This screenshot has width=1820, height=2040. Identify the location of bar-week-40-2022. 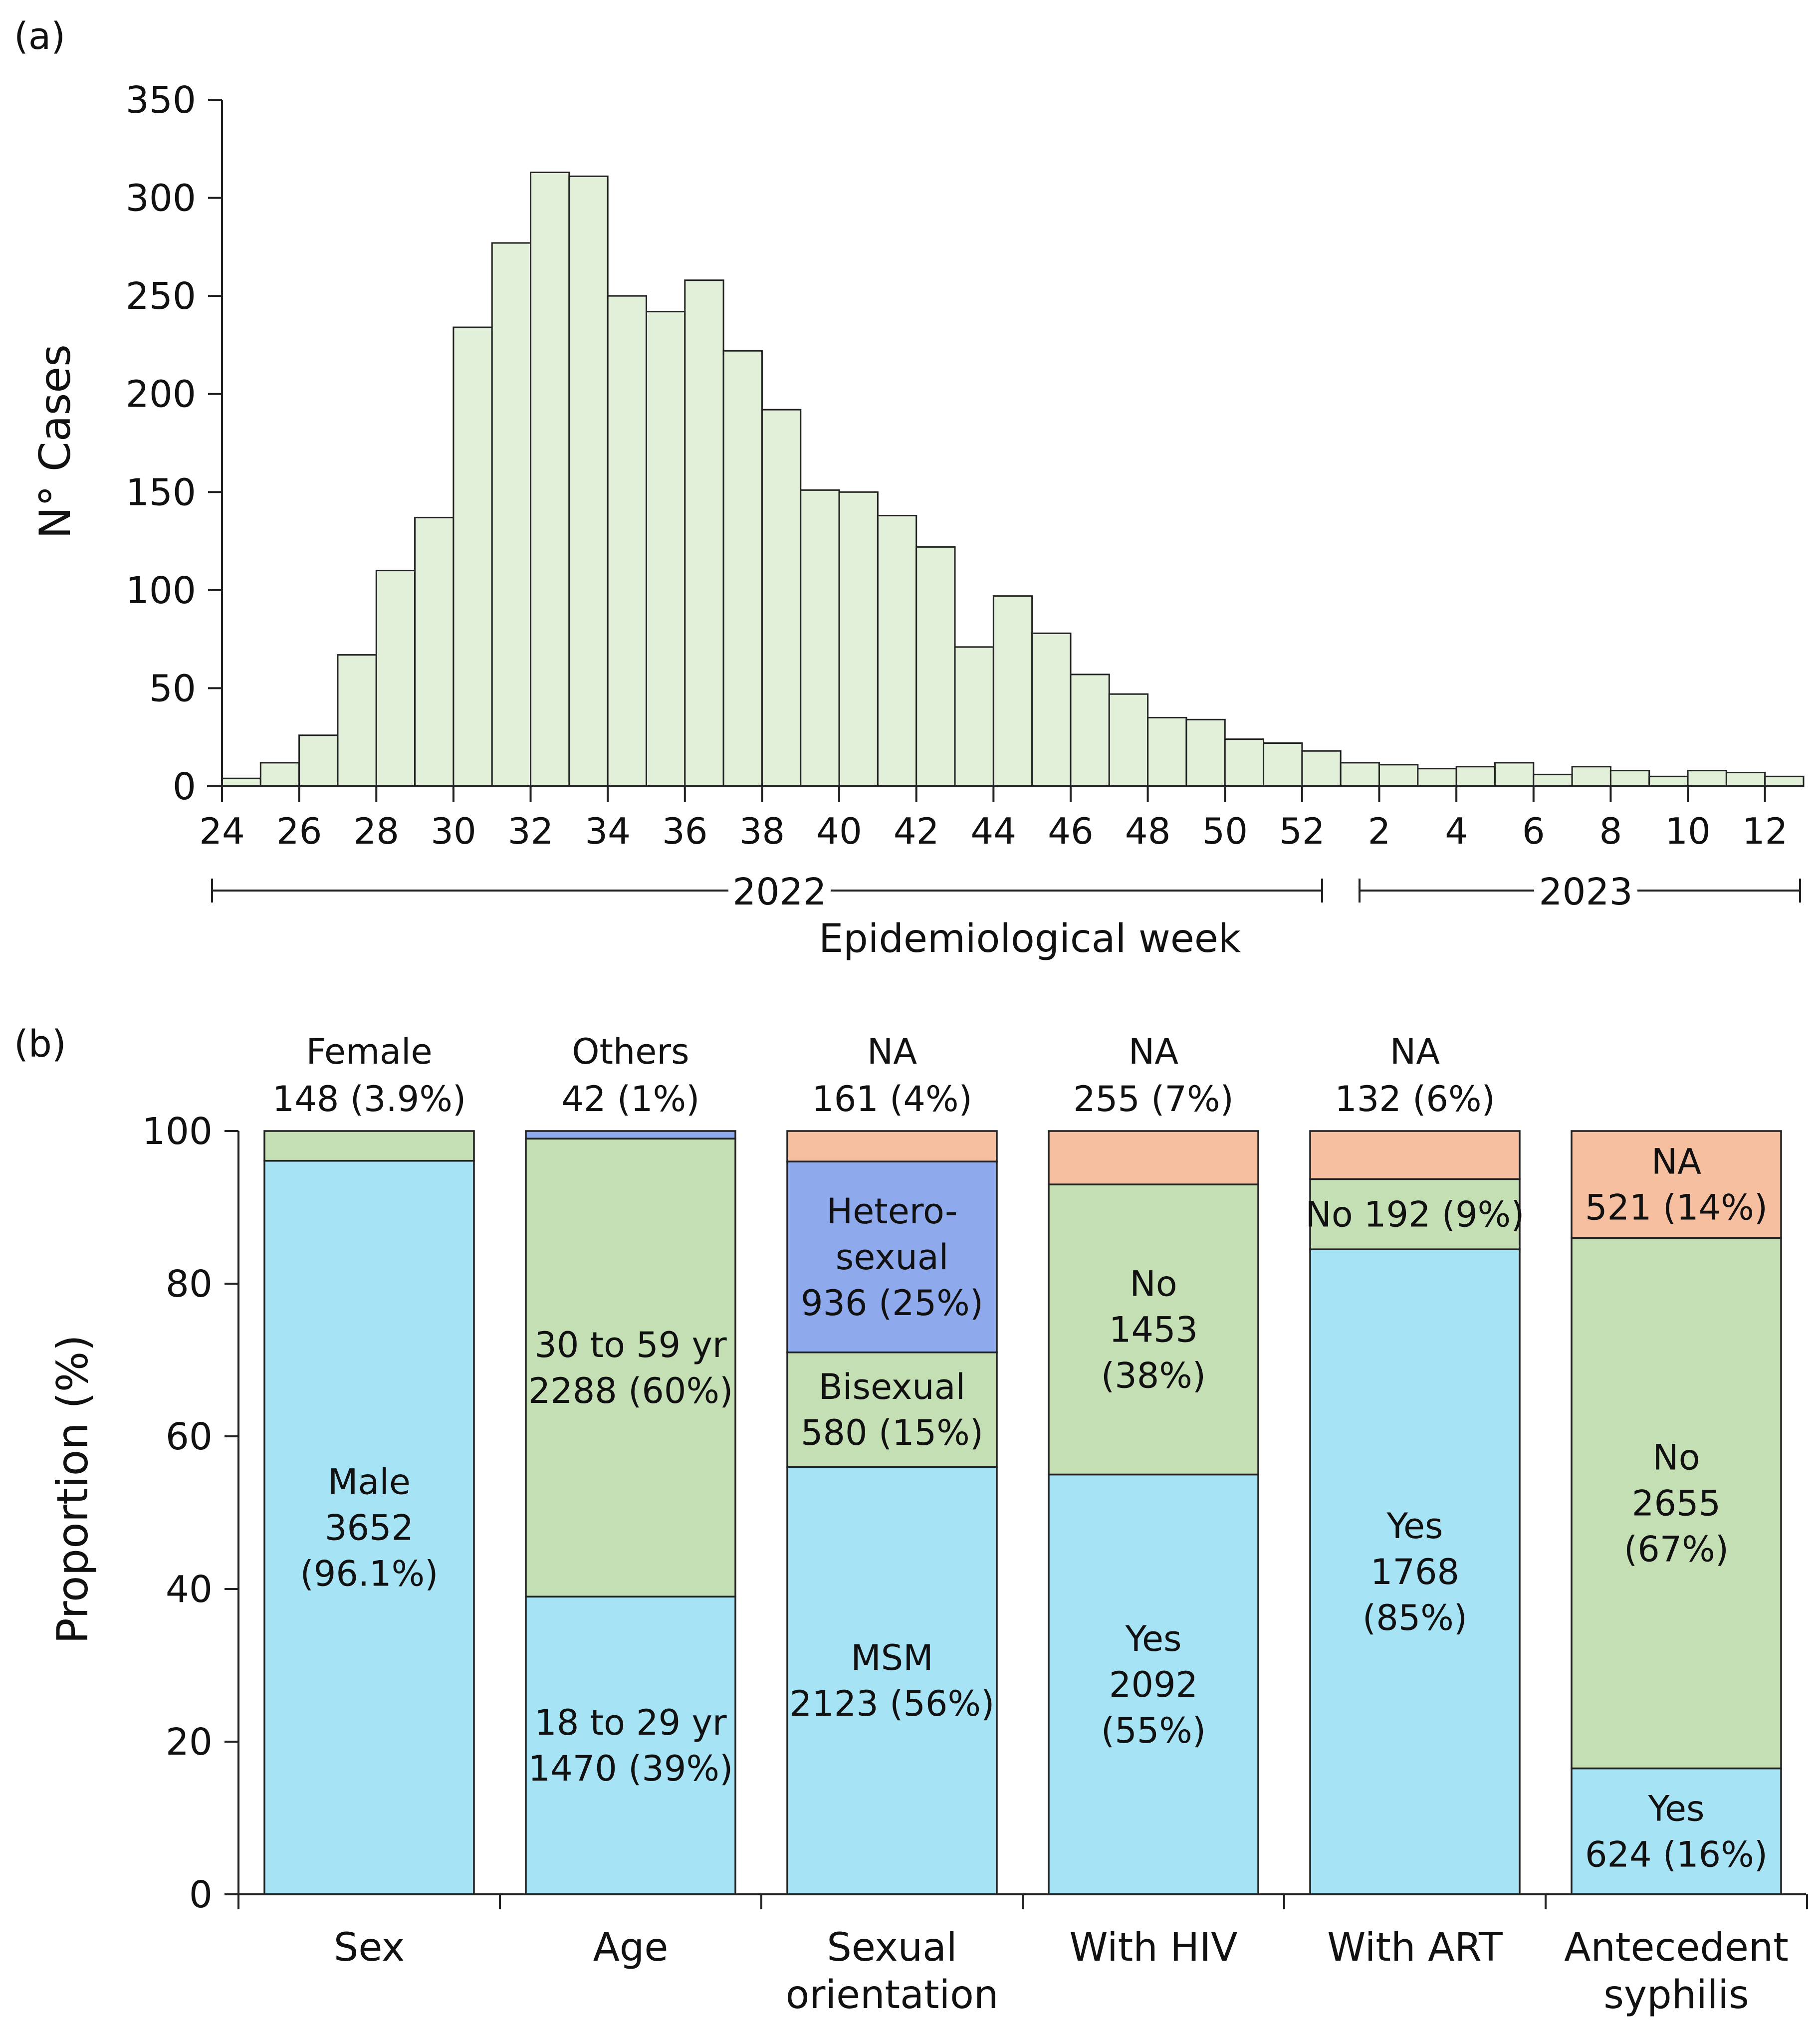
(858, 639).